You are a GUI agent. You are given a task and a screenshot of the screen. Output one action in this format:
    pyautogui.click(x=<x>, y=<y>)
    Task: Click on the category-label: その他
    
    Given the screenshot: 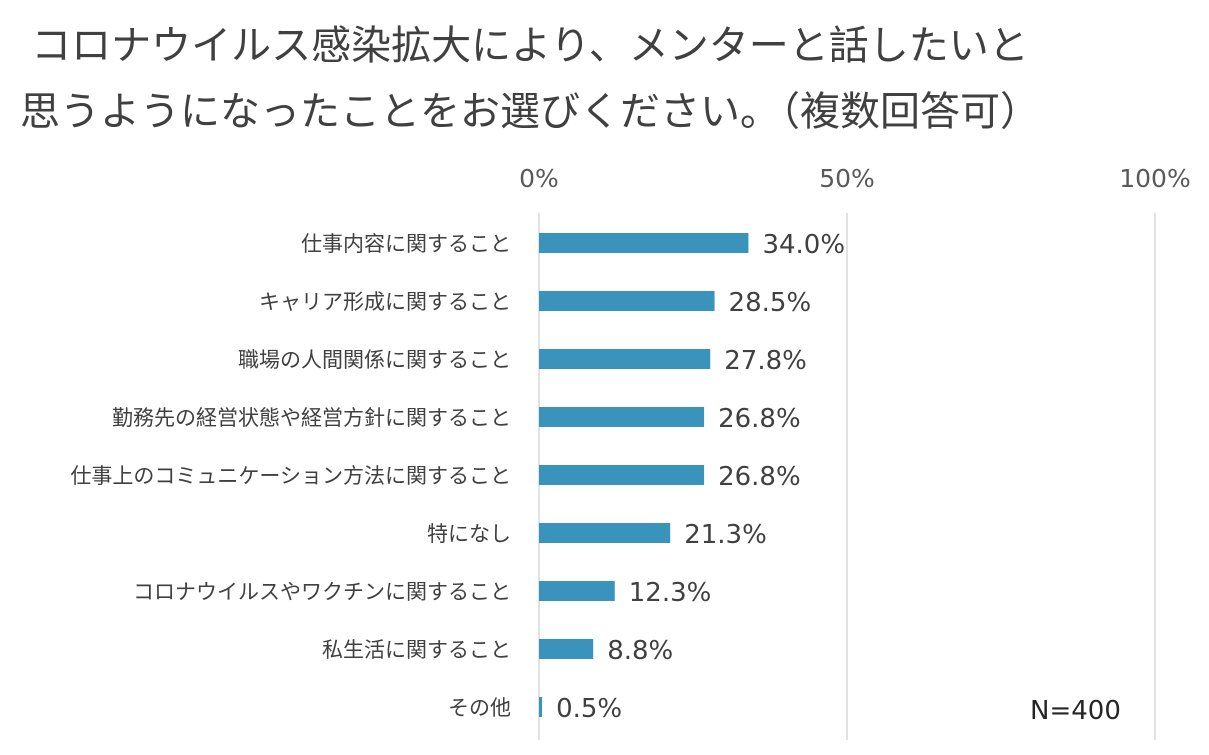 What is the action you would take?
    pyautogui.click(x=479, y=708)
    